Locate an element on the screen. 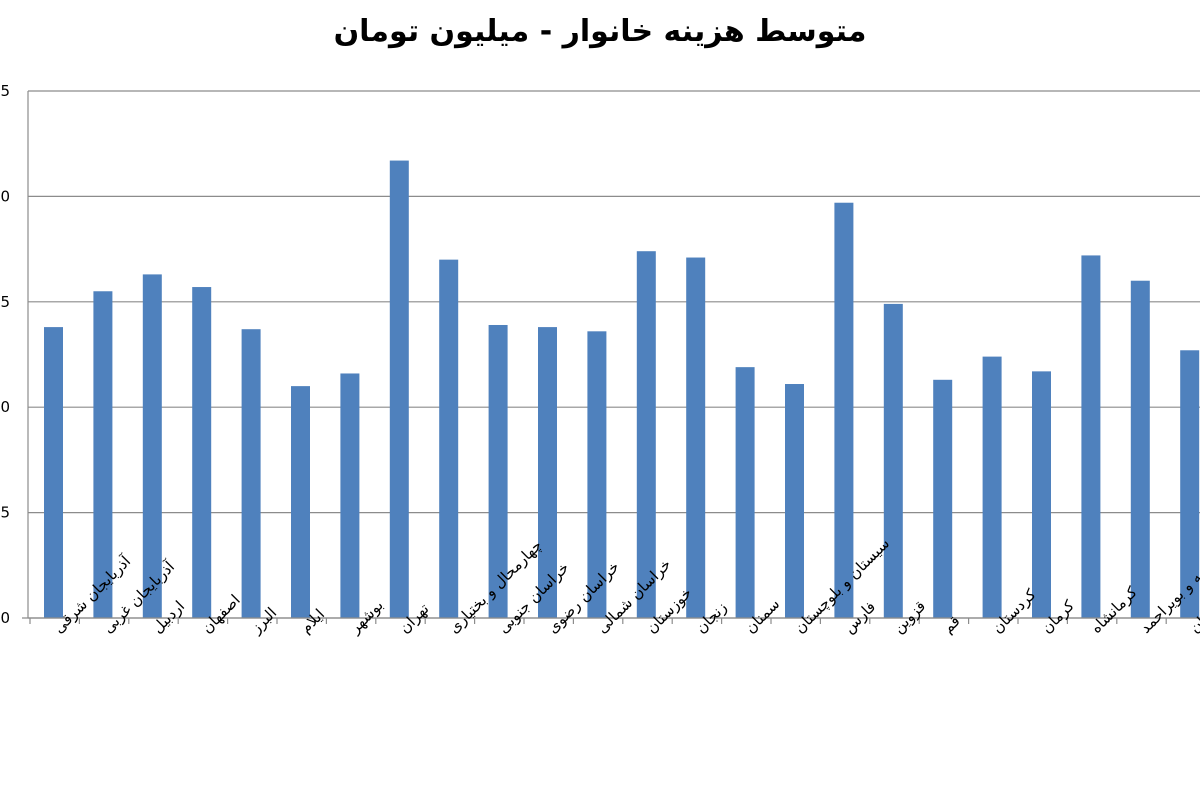 The height and width of the screenshot is (800, 1200). y-tick-label: 0 is located at coordinates (5, 618).